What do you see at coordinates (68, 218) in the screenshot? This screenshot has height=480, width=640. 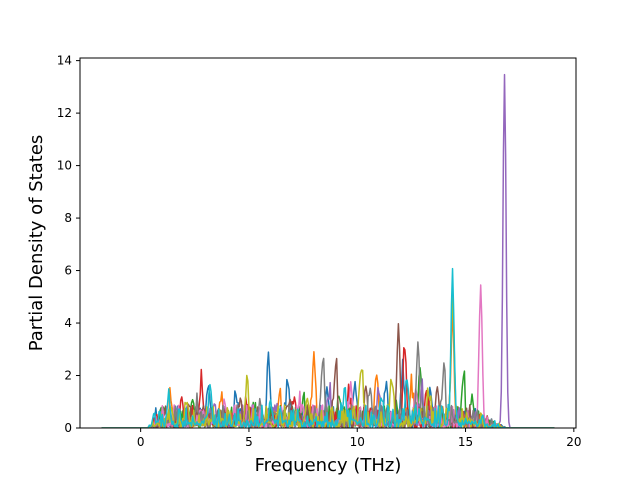 I see `y-tick-label: 8` at bounding box center [68, 218].